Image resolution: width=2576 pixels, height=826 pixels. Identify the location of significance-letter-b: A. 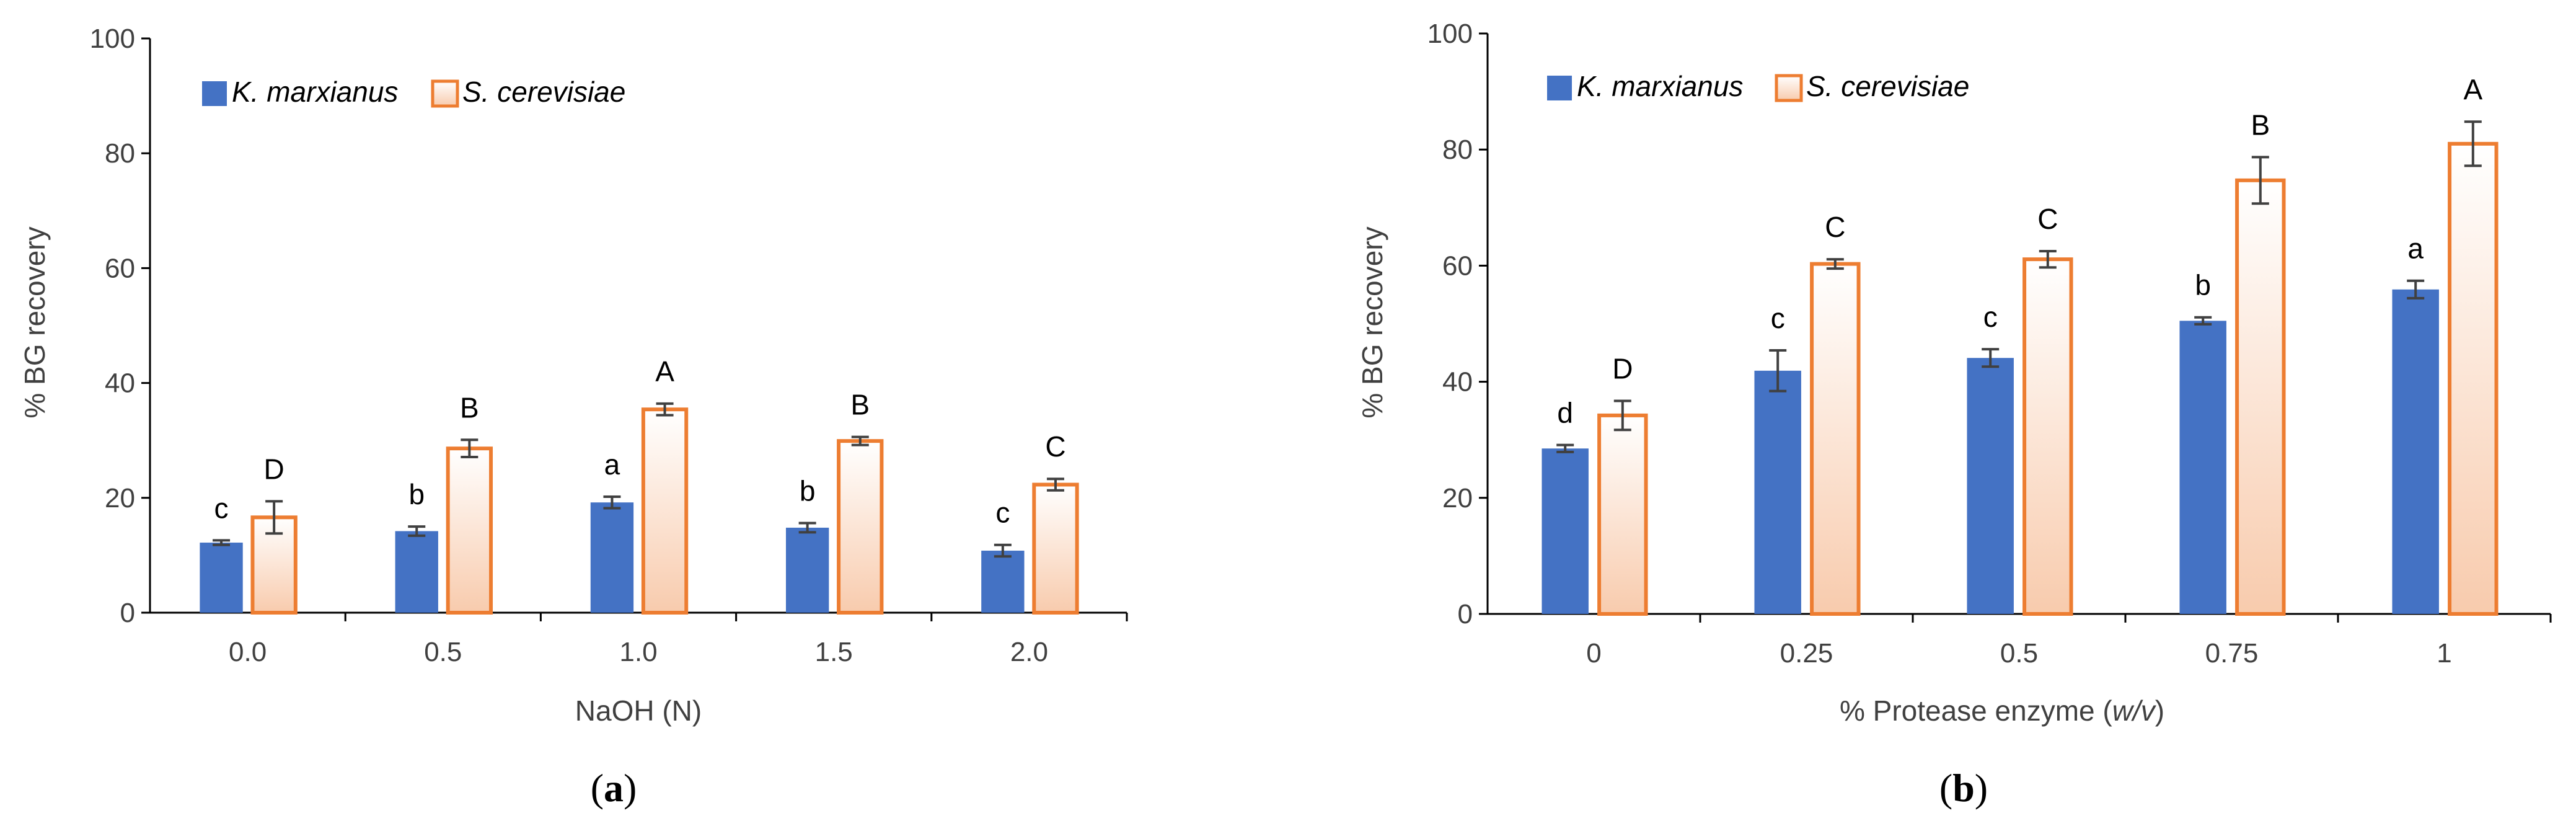
(2472, 89).